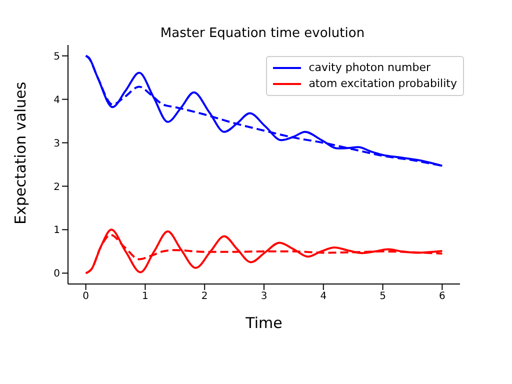  Describe the element at coordinates (145, 296) in the screenshot. I see `x-tick-label: 1` at that location.